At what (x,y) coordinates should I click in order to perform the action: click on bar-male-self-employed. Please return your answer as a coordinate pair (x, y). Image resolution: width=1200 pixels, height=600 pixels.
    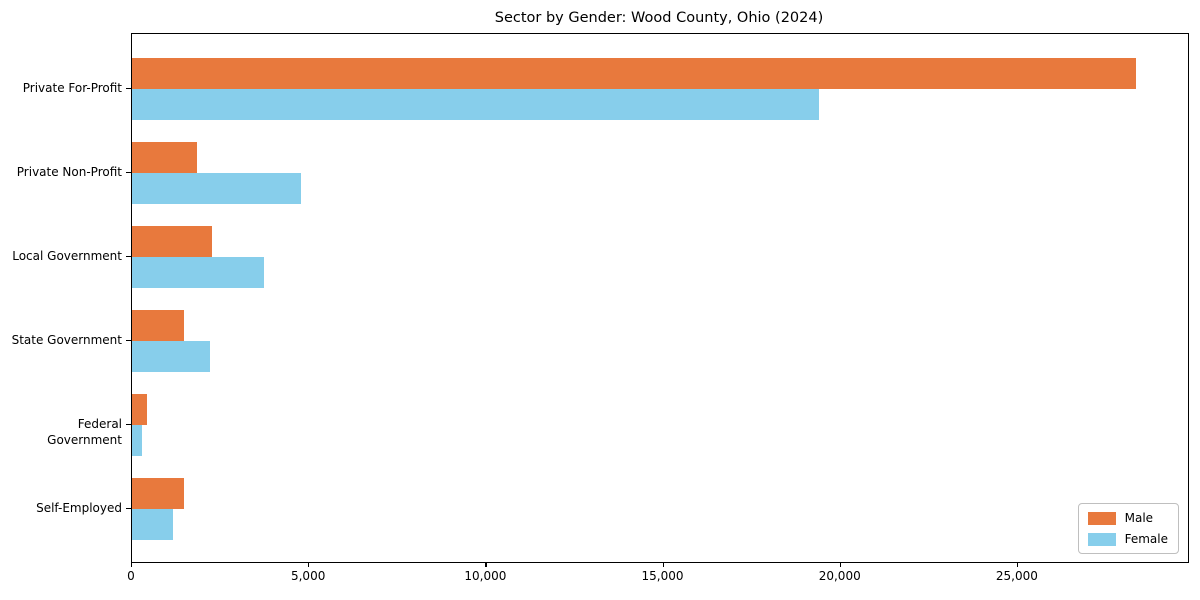
    Looking at the image, I should click on (158, 493).